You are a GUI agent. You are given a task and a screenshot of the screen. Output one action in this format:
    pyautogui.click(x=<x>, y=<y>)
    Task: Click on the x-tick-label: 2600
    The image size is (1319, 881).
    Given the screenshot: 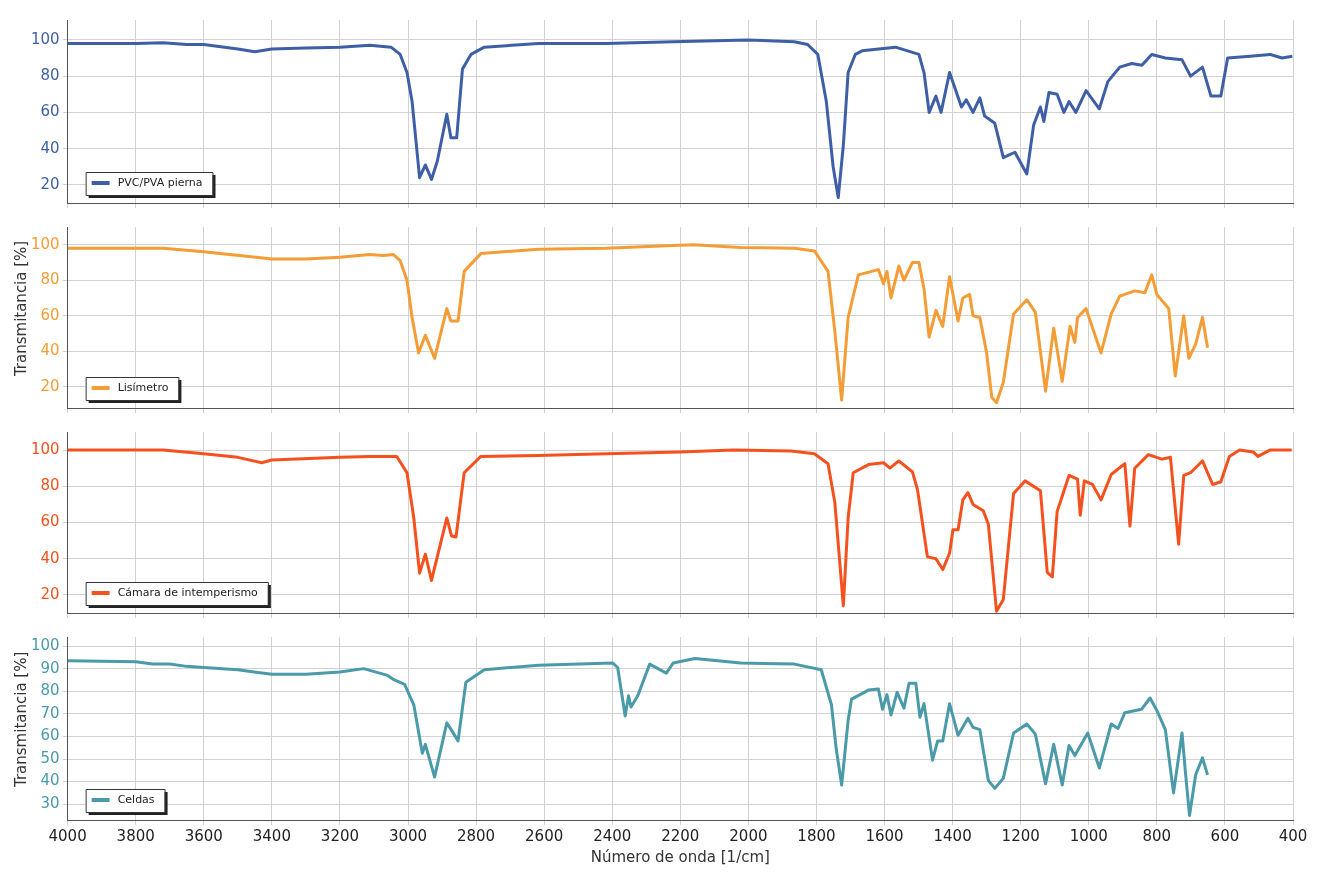 What is the action you would take?
    pyautogui.click(x=544, y=835)
    